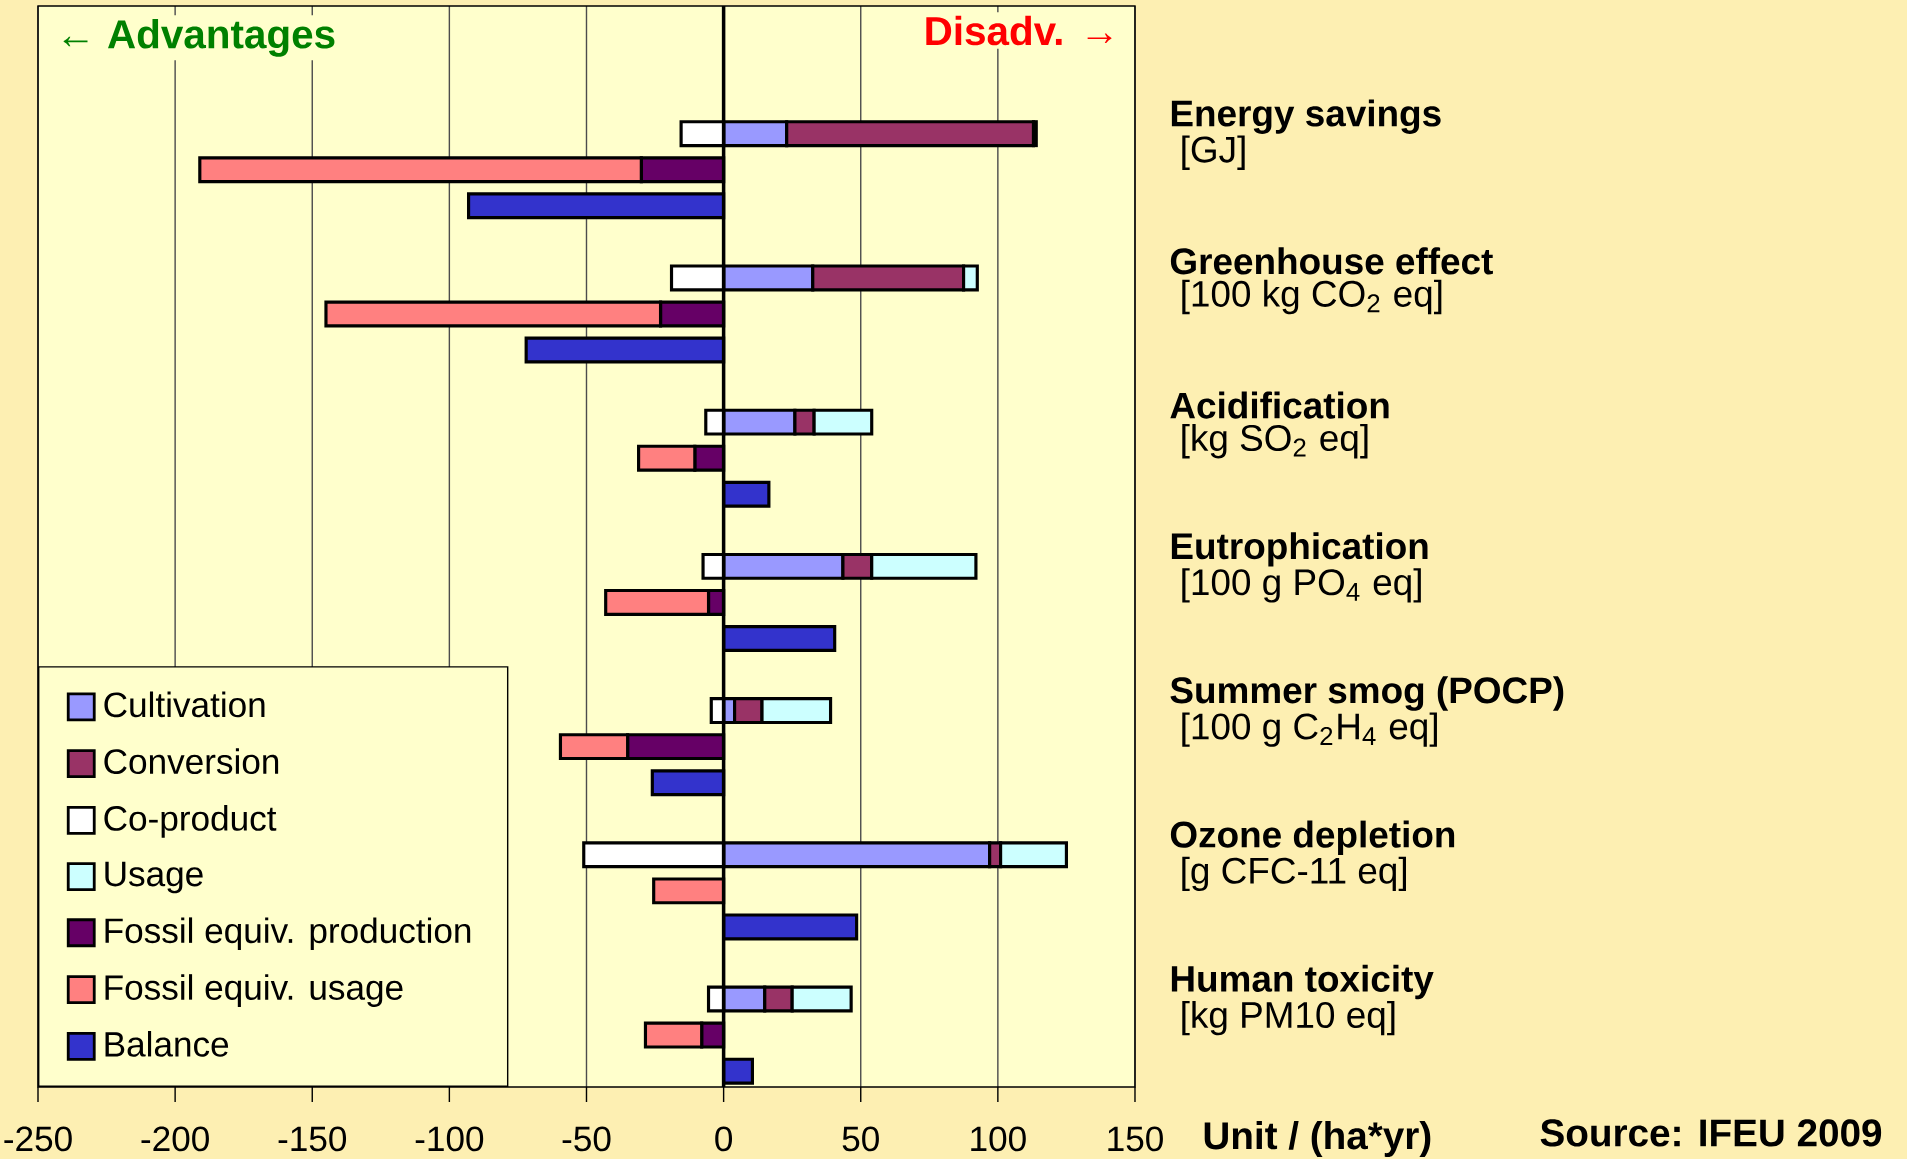 The width and height of the screenshot is (1907, 1159). I want to click on x-tick-label: -50, so click(586, 1139).